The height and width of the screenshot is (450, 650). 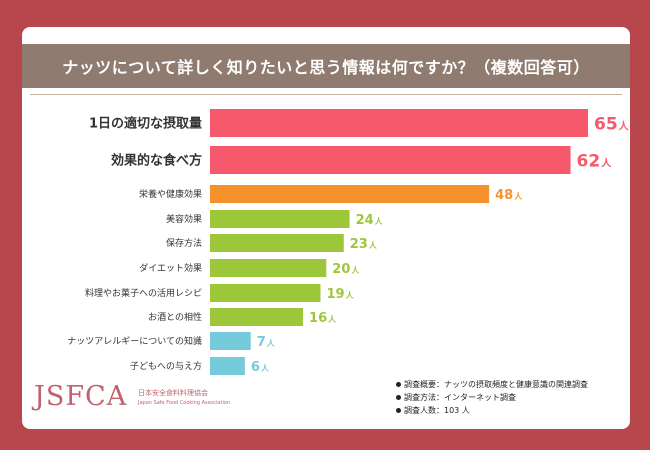 I want to click on title-band: ナッツについて詳しく知りたいと思う情報は何ですか？（複数回答可）, so click(x=326, y=66).